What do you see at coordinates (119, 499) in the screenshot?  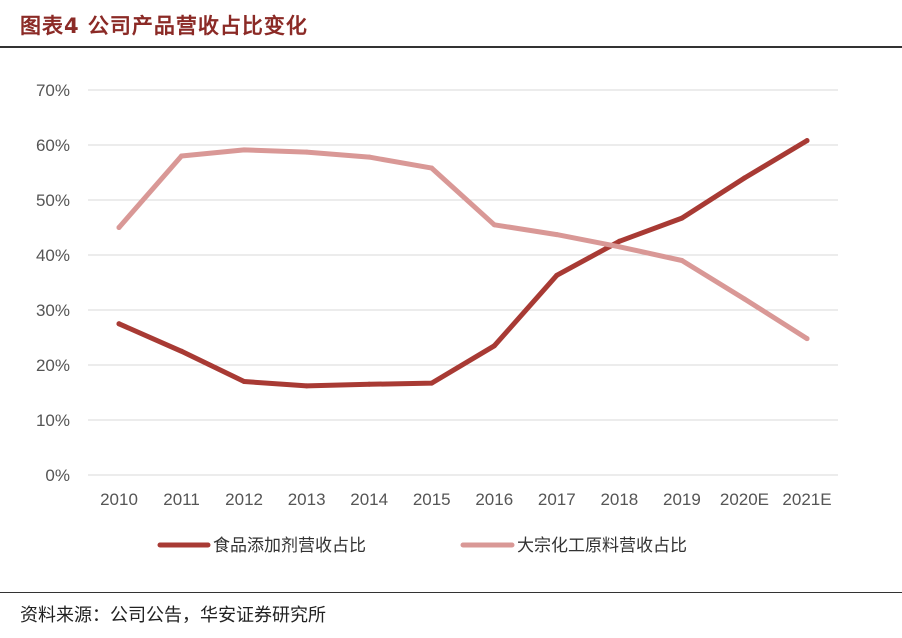 I see `x-tick-label: 2010` at bounding box center [119, 499].